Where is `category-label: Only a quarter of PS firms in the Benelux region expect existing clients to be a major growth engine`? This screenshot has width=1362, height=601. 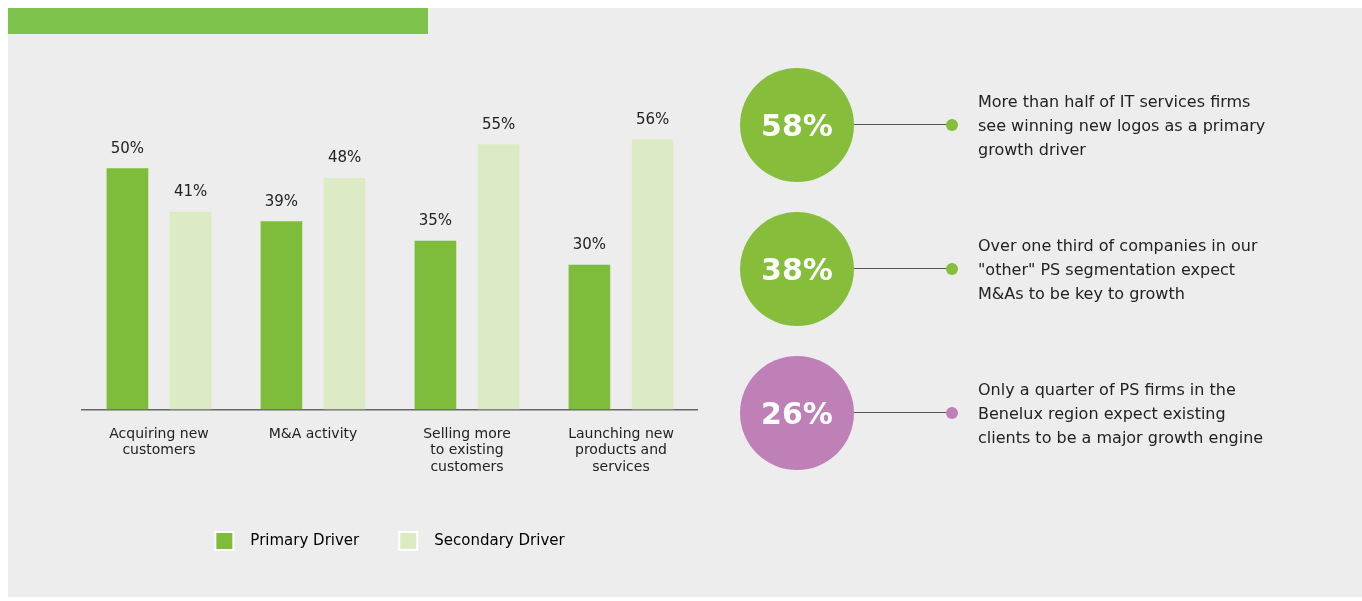 category-label: Only a quarter of PS firms in the Benelux region expect existing clients to be a major growth engine is located at coordinates (1121, 414).